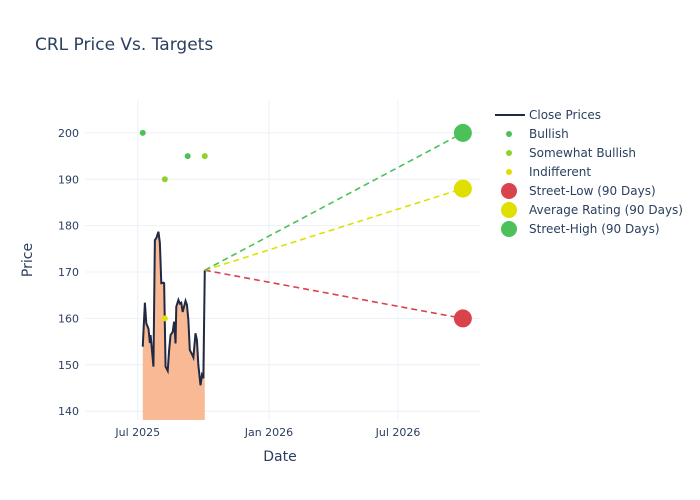  What do you see at coordinates (68, 226) in the screenshot?
I see `y-tick-label: 180` at bounding box center [68, 226].